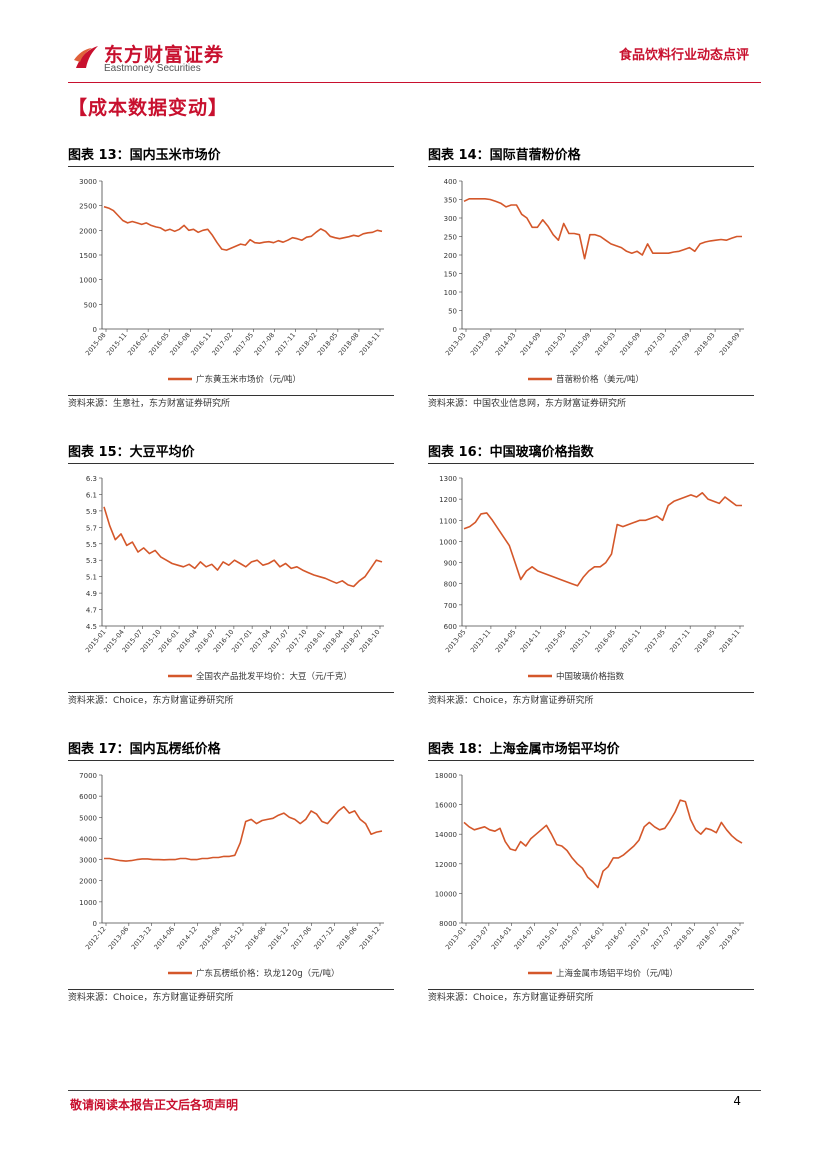 This screenshot has width=827, height=1169. Describe the element at coordinates (590, 676) in the screenshot. I see `legend-label: 中国玻璃价格指数` at that location.